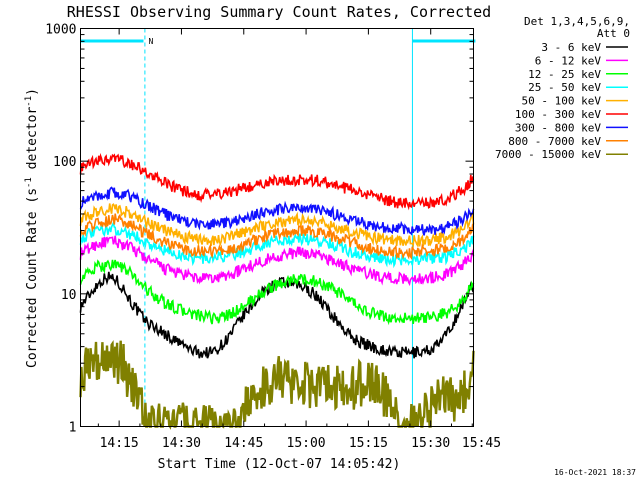  What do you see at coordinates (279, 464) in the screenshot?
I see `x-axis-label: Start Time (12-Oct-07 14:05:42)` at bounding box center [279, 464].